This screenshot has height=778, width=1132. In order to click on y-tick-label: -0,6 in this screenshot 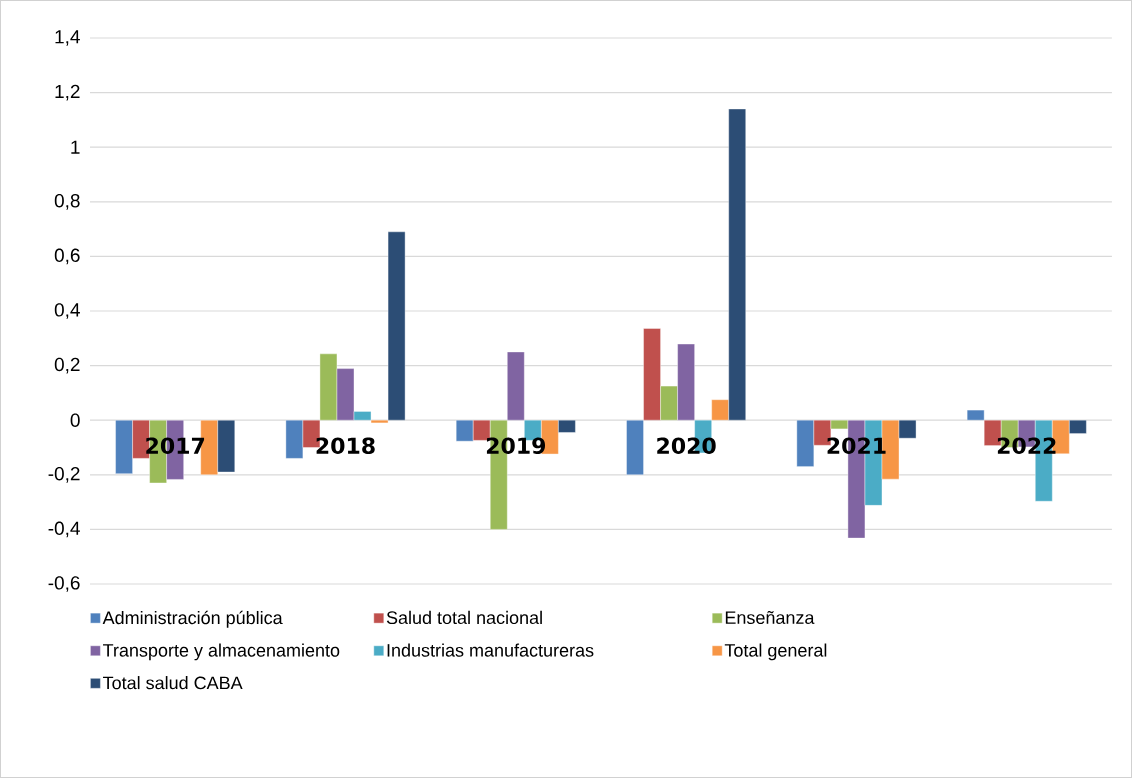, I will do `click(64, 584)`.